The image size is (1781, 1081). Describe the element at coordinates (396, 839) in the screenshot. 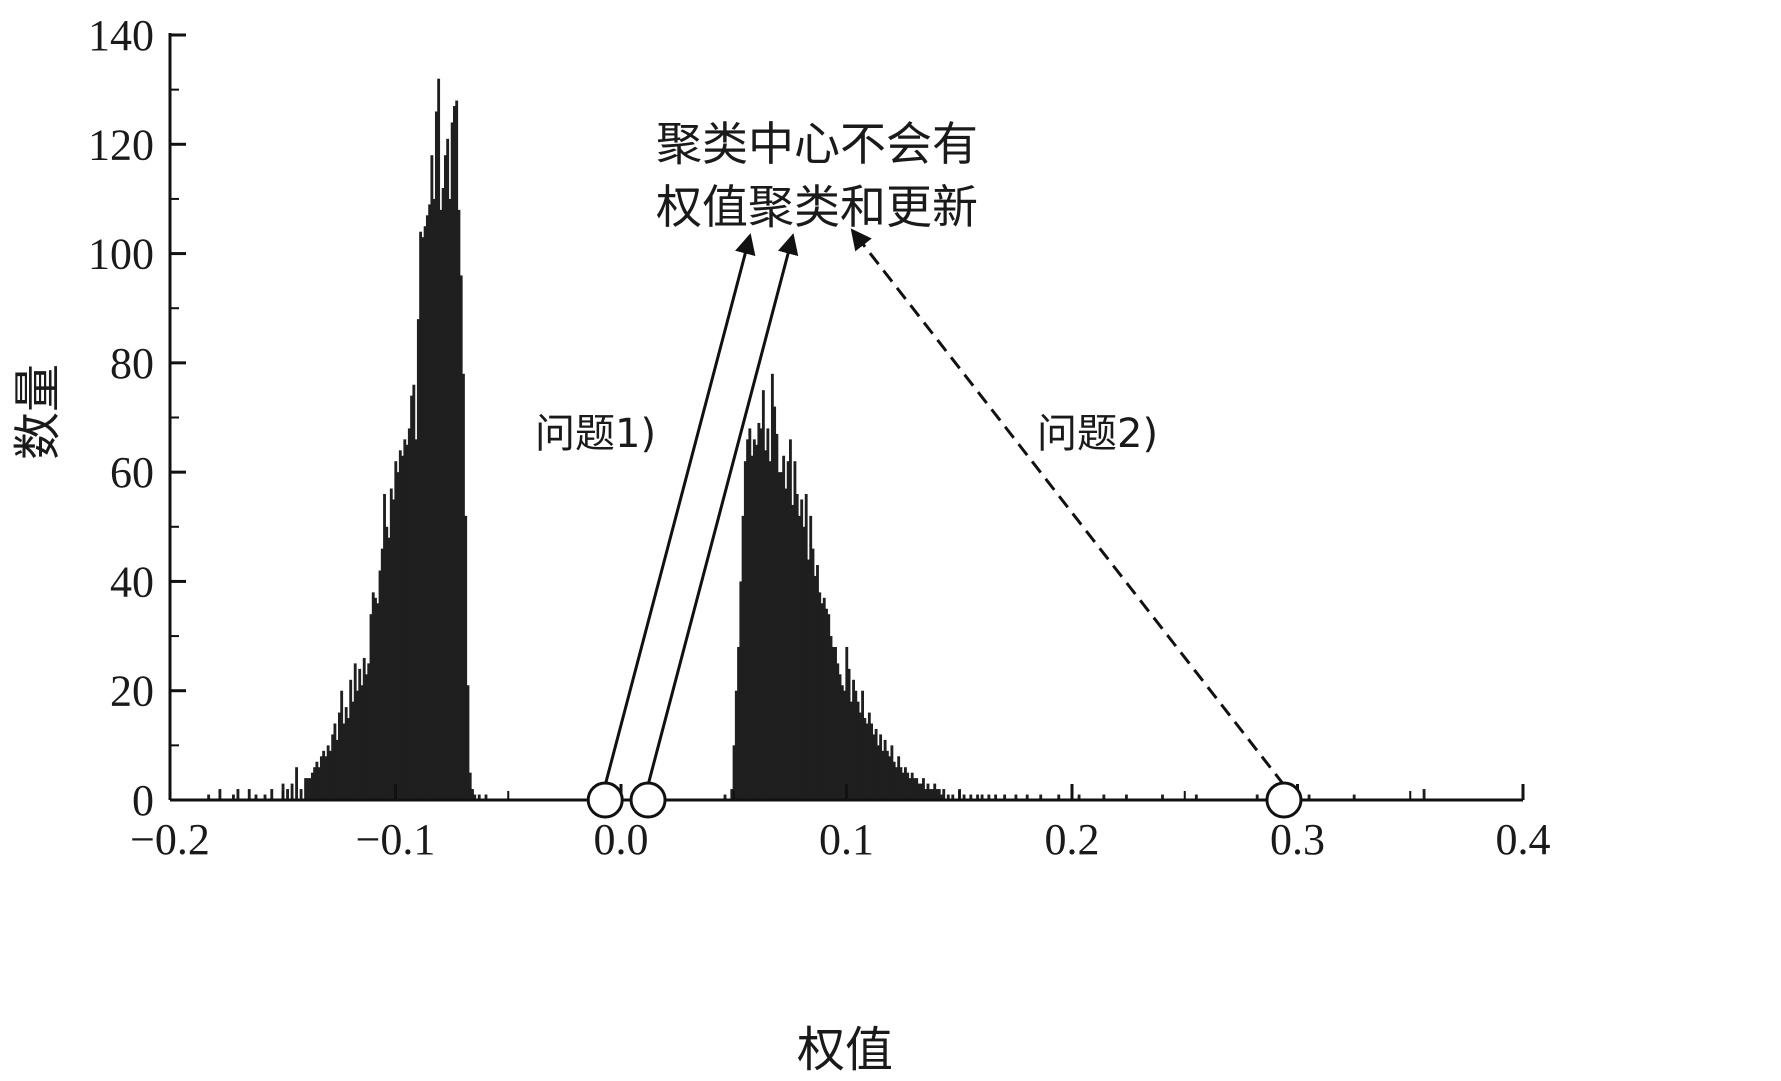

I see `x-tick-label: −0.1` at that location.